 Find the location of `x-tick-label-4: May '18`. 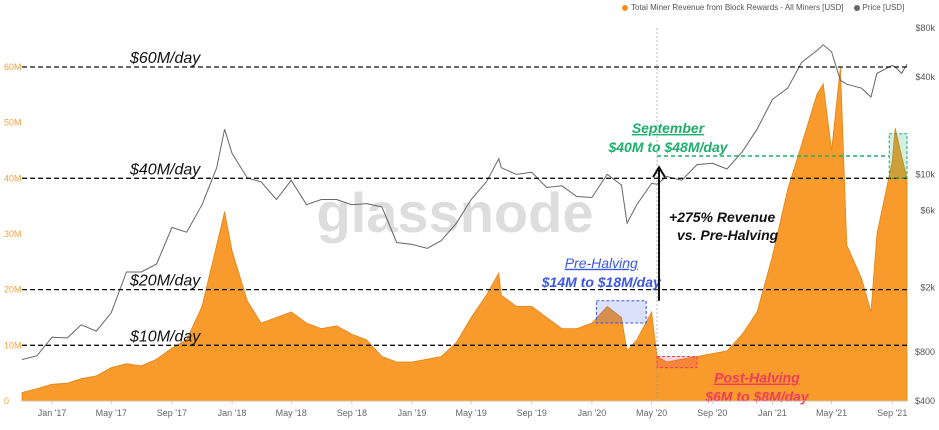

x-tick-label-4: May '18 is located at coordinates (291, 413).